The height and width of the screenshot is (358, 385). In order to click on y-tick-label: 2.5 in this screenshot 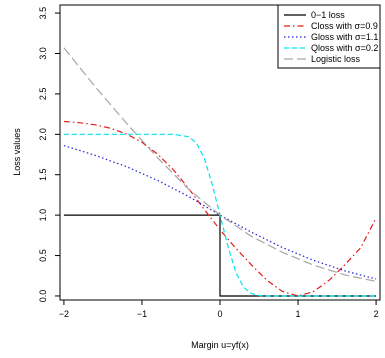, I will do `click(43, 94)`.